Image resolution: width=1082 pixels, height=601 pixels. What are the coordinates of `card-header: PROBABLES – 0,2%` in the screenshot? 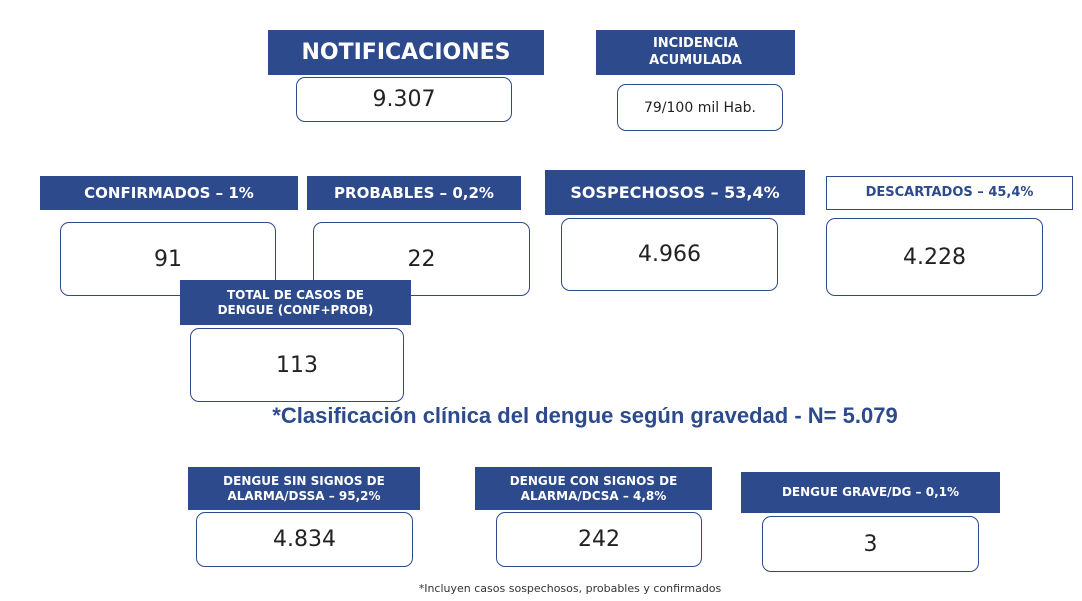 It's located at (414, 193).